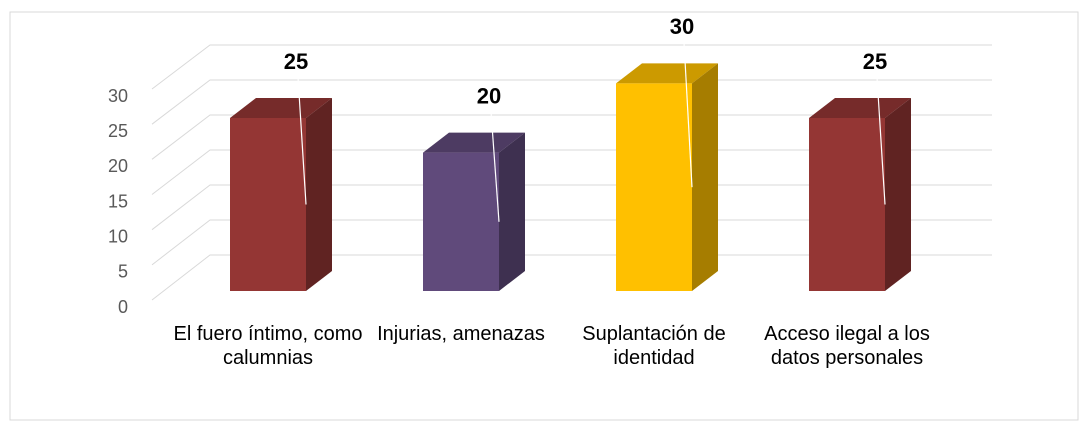 This screenshot has height=427, width=1090. What do you see at coordinates (118, 201) in the screenshot?
I see `y-tick-label: 15` at bounding box center [118, 201].